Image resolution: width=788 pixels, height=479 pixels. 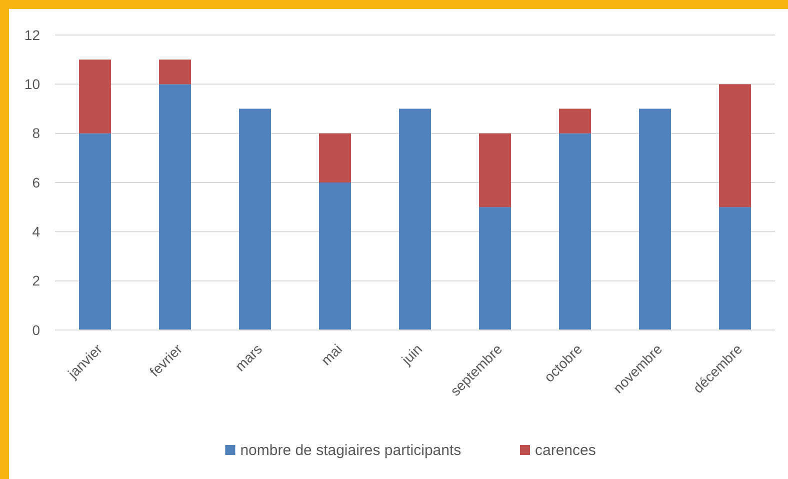 What do you see at coordinates (36, 330) in the screenshot?
I see `y-tick-label: 0` at bounding box center [36, 330].